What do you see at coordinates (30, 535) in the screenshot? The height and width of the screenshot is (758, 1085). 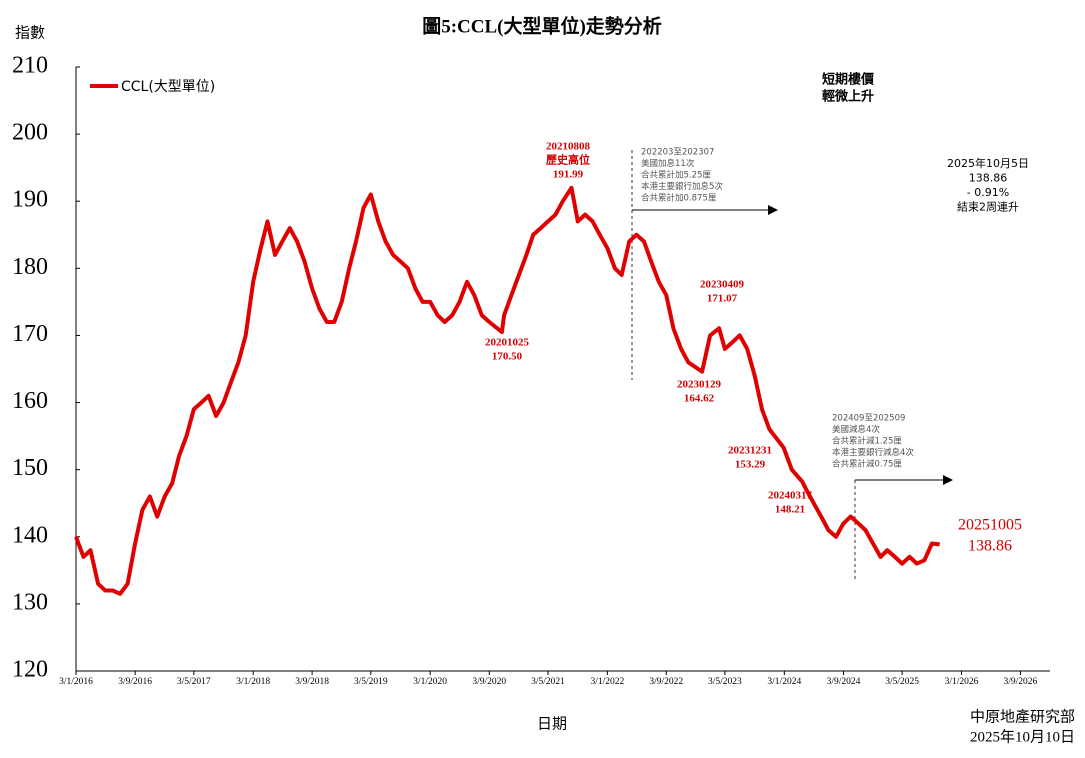 I see `y-tick-label: 140` at bounding box center [30, 535].